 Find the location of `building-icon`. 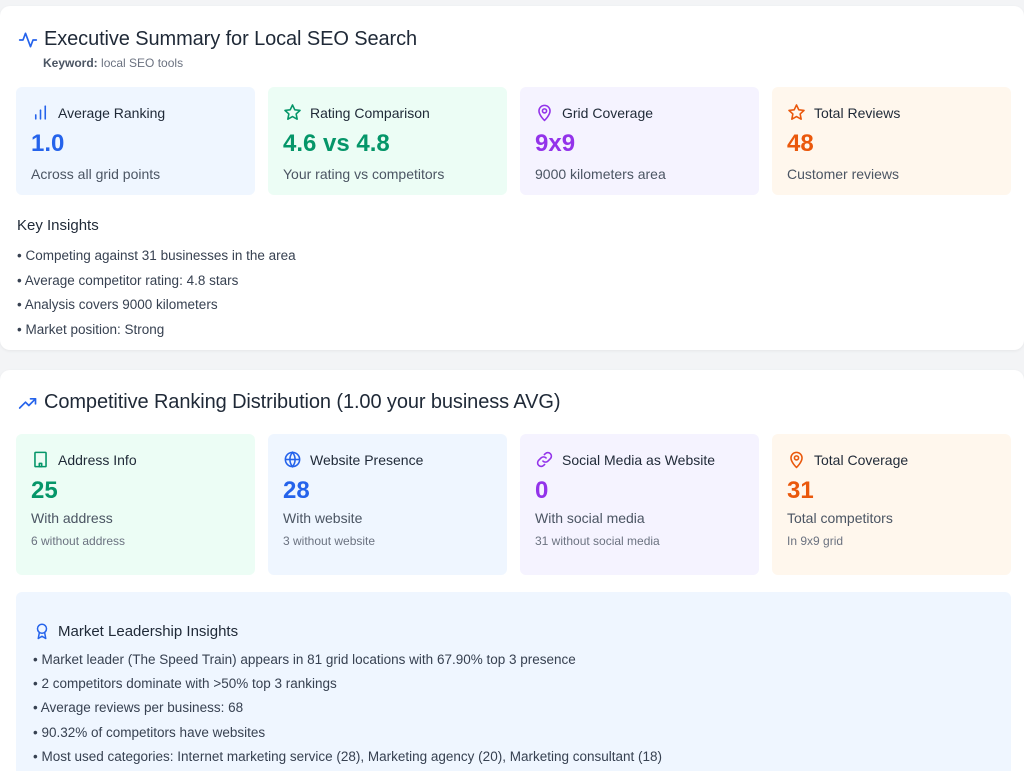

building-icon is located at coordinates (40, 459).